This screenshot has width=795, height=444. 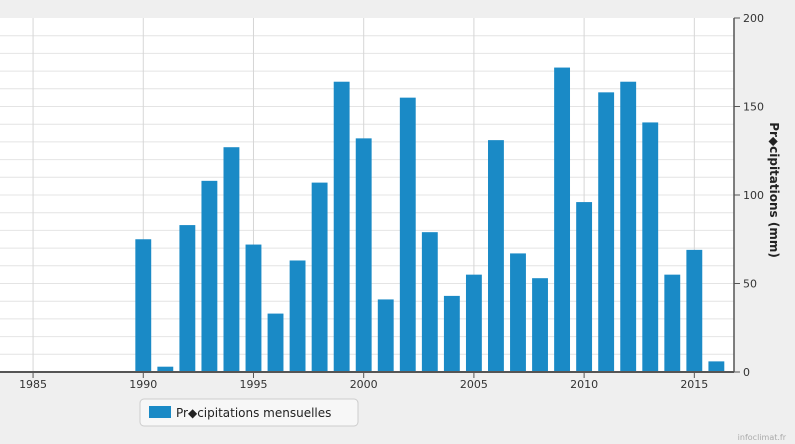 I want to click on x-tick-label: 1990, so click(x=143, y=384).